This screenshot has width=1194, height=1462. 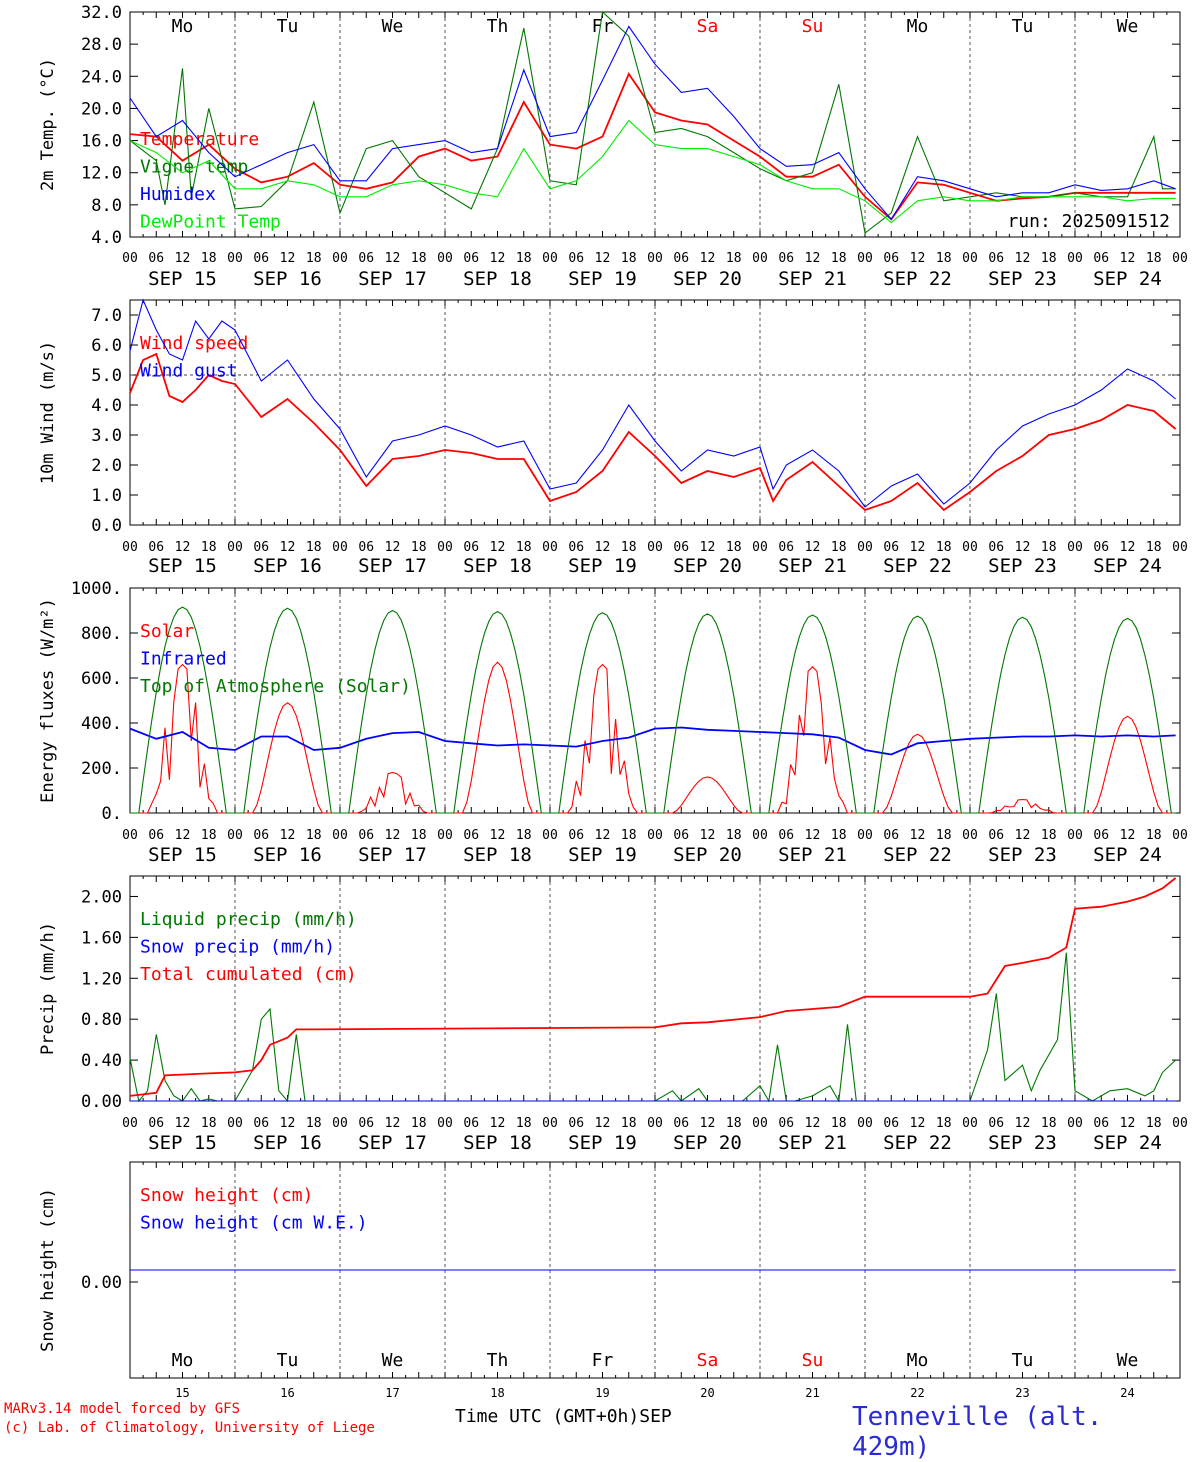 What do you see at coordinates (288, 26) in the screenshot?
I see `weekday-label: Tu` at bounding box center [288, 26].